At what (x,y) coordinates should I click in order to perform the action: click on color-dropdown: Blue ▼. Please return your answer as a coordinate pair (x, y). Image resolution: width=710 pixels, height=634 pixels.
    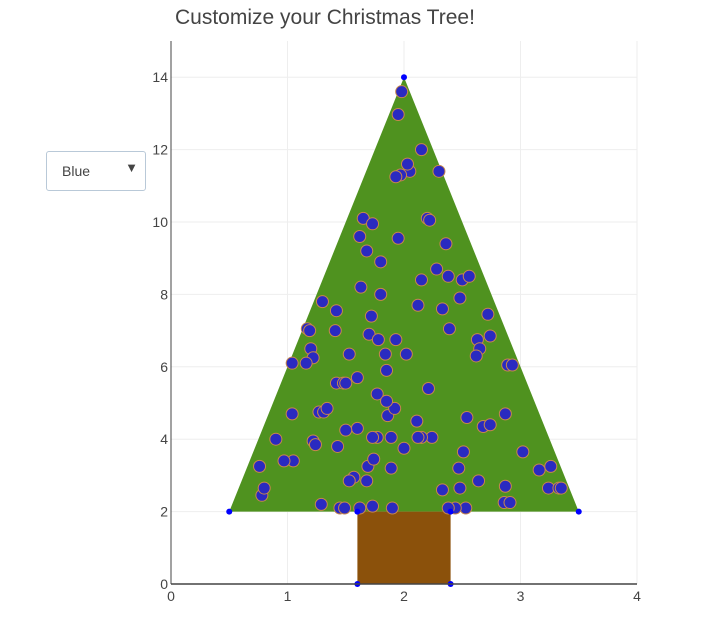
    Looking at the image, I should click on (96, 171).